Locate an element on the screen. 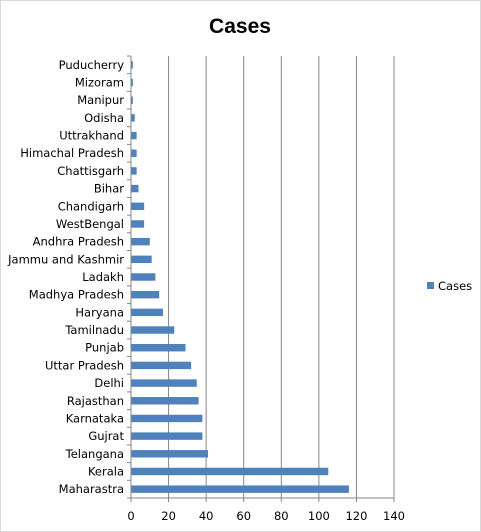 The image size is (481, 532). x-tick-label: 140 is located at coordinates (394, 516).